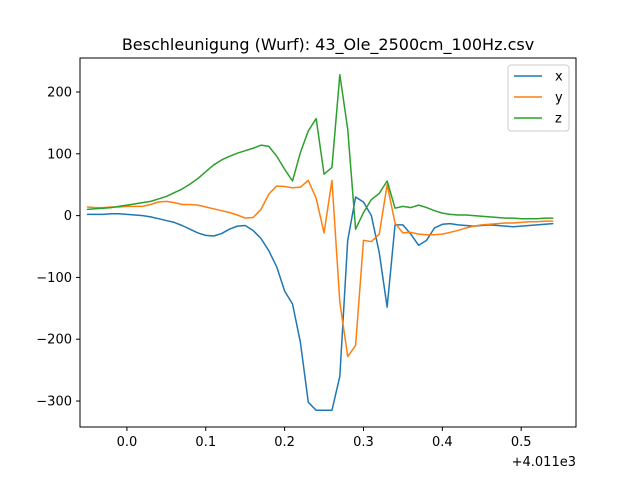  What do you see at coordinates (559, 98) in the screenshot?
I see `legend-label-y: y` at bounding box center [559, 98].